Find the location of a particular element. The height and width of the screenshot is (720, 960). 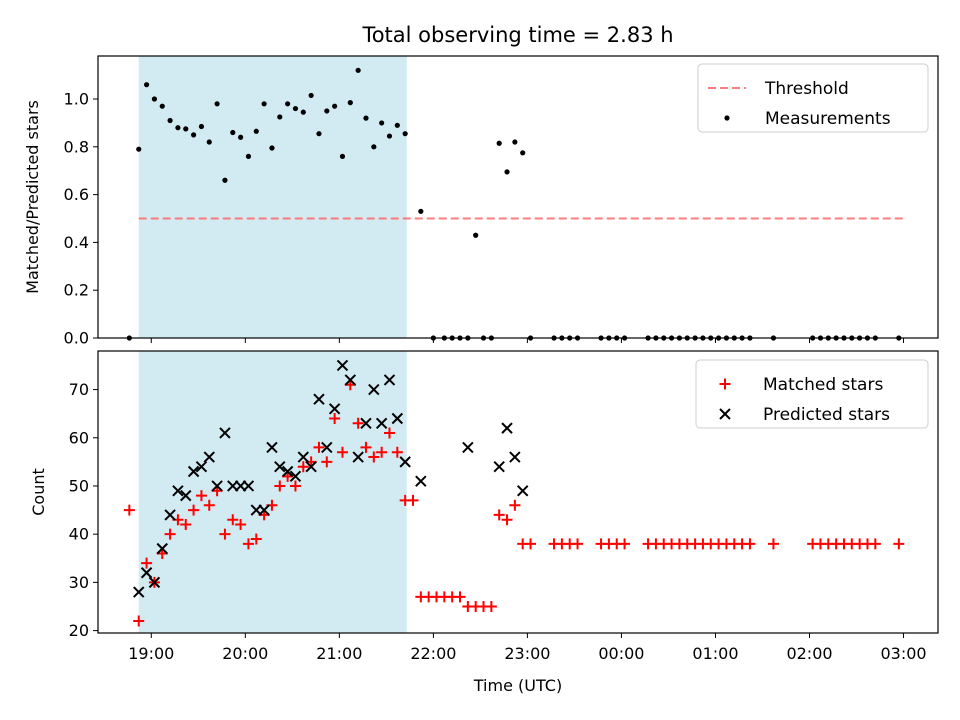

bottom-y-tick-label: 60 is located at coordinates (79, 437).